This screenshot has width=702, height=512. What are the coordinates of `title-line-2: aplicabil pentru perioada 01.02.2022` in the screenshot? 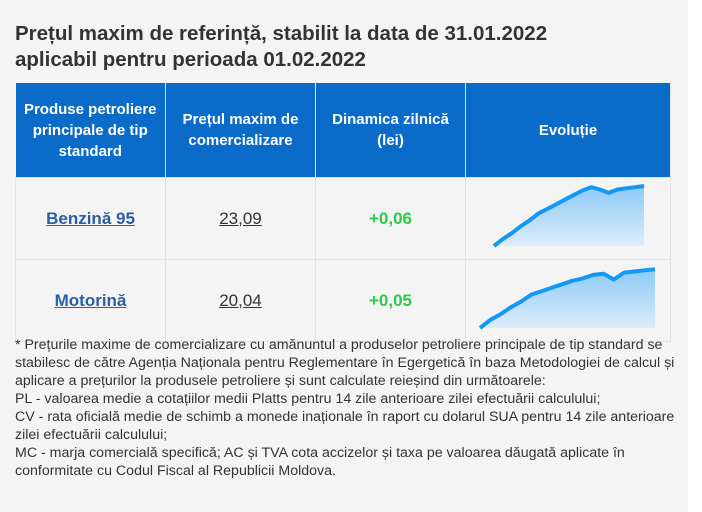 It's located at (190, 59).